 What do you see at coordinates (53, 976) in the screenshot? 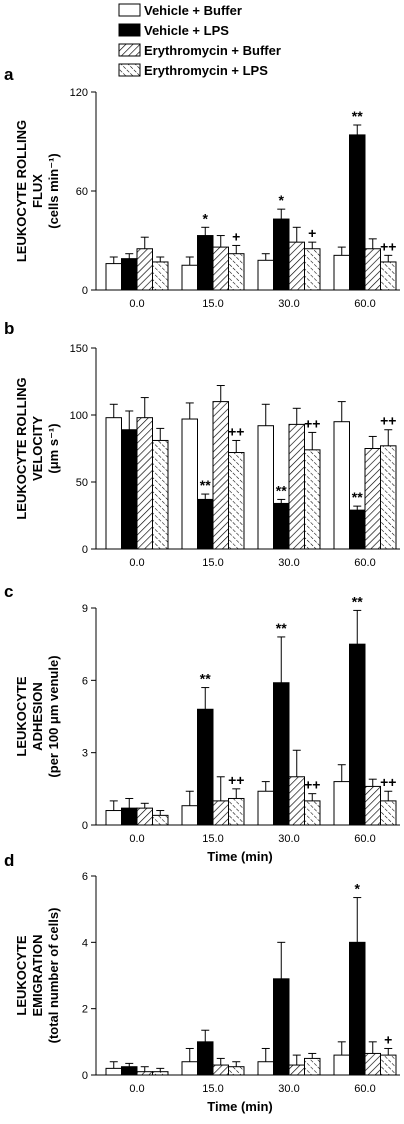
I see `y-axis-label-line: (total number of cells)` at bounding box center [53, 976].